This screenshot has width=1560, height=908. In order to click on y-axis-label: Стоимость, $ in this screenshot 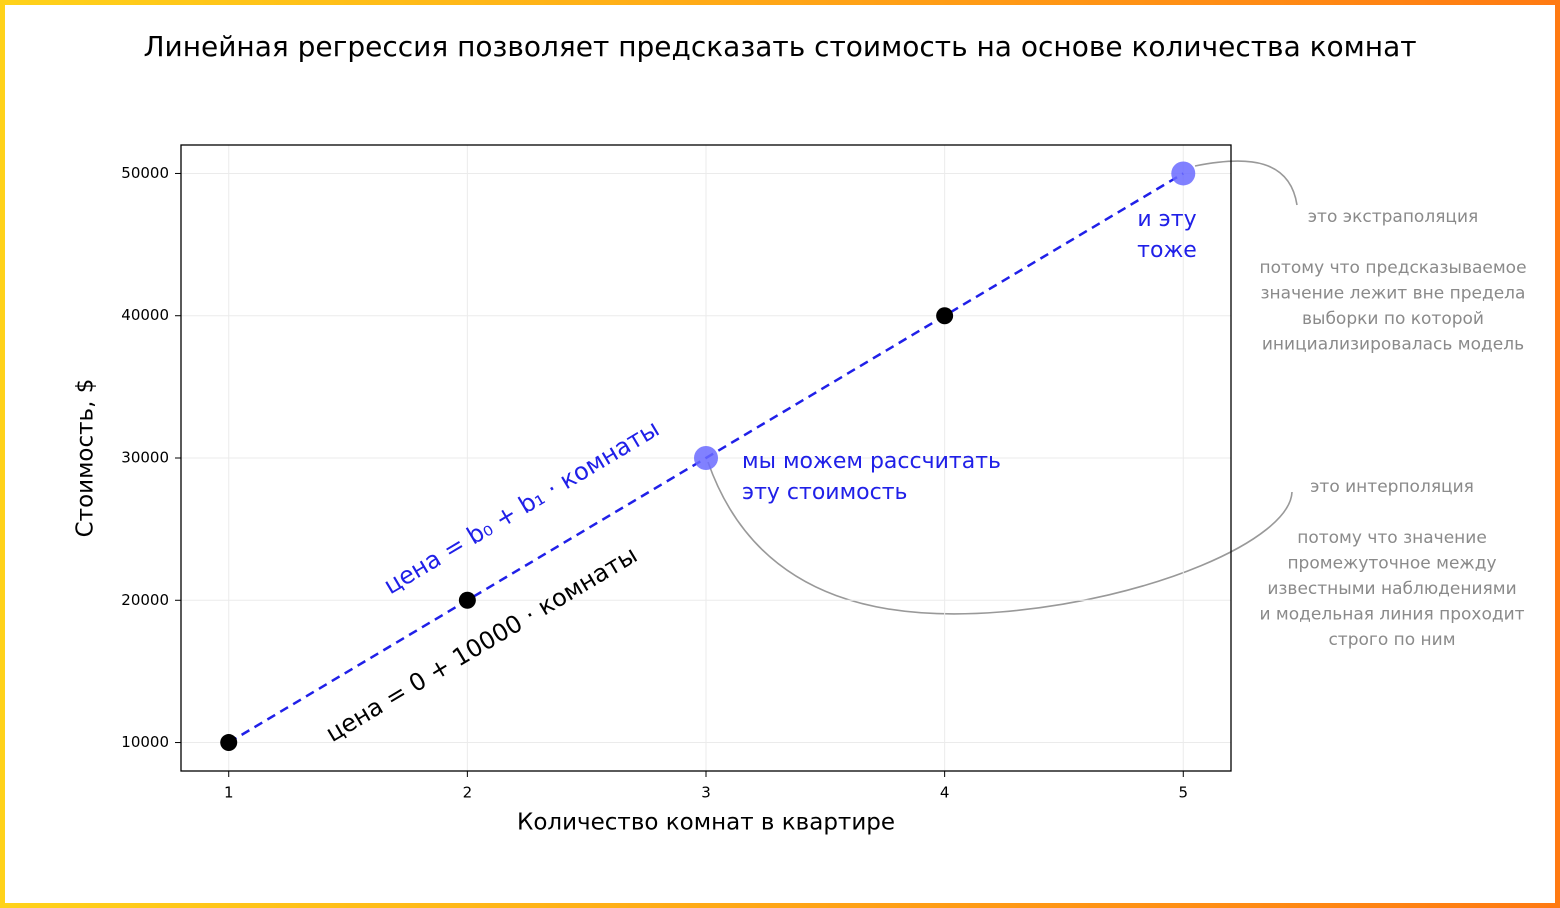, I will do `click(86, 458)`.